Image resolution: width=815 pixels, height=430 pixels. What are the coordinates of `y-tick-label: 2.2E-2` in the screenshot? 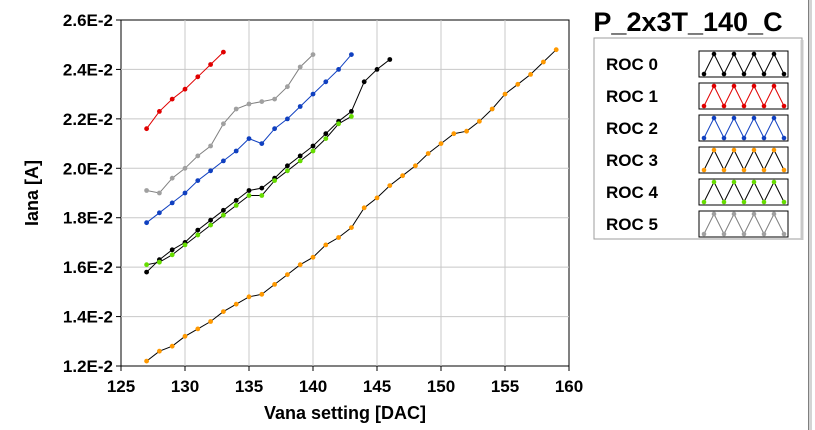 It's located at (88, 119).